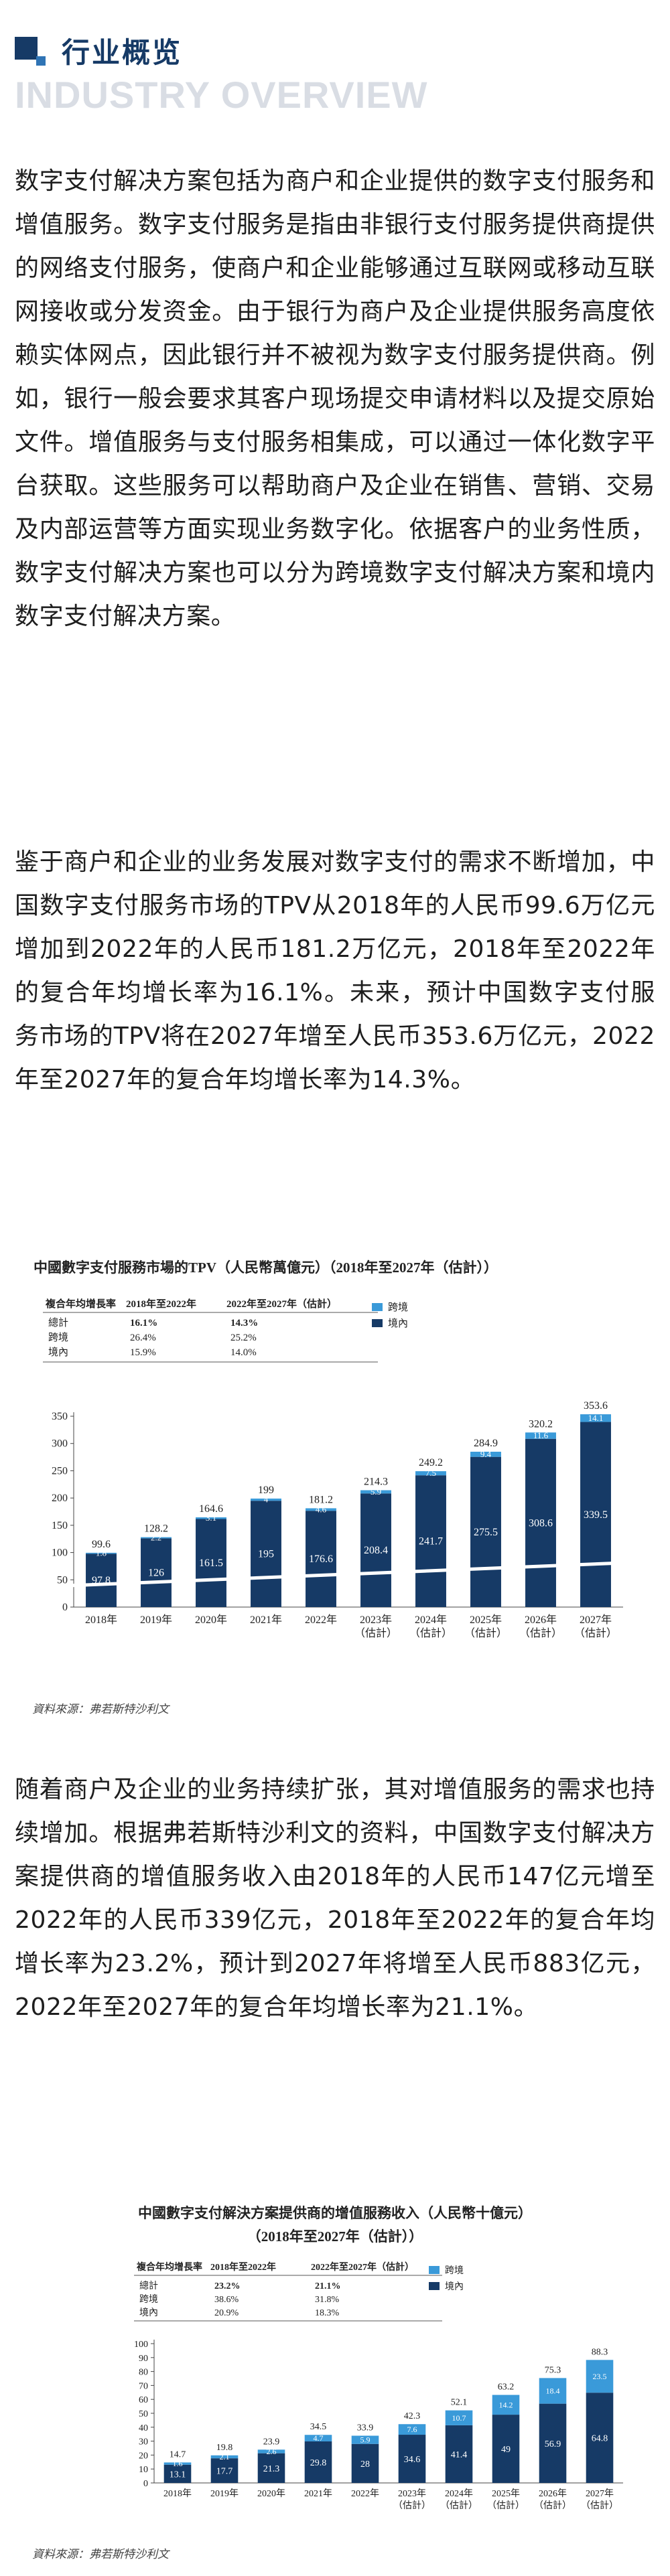 Image resolution: width=670 pixels, height=2576 pixels. I want to click on bar-cross-border-label-5: 5.9, so click(376, 1492).